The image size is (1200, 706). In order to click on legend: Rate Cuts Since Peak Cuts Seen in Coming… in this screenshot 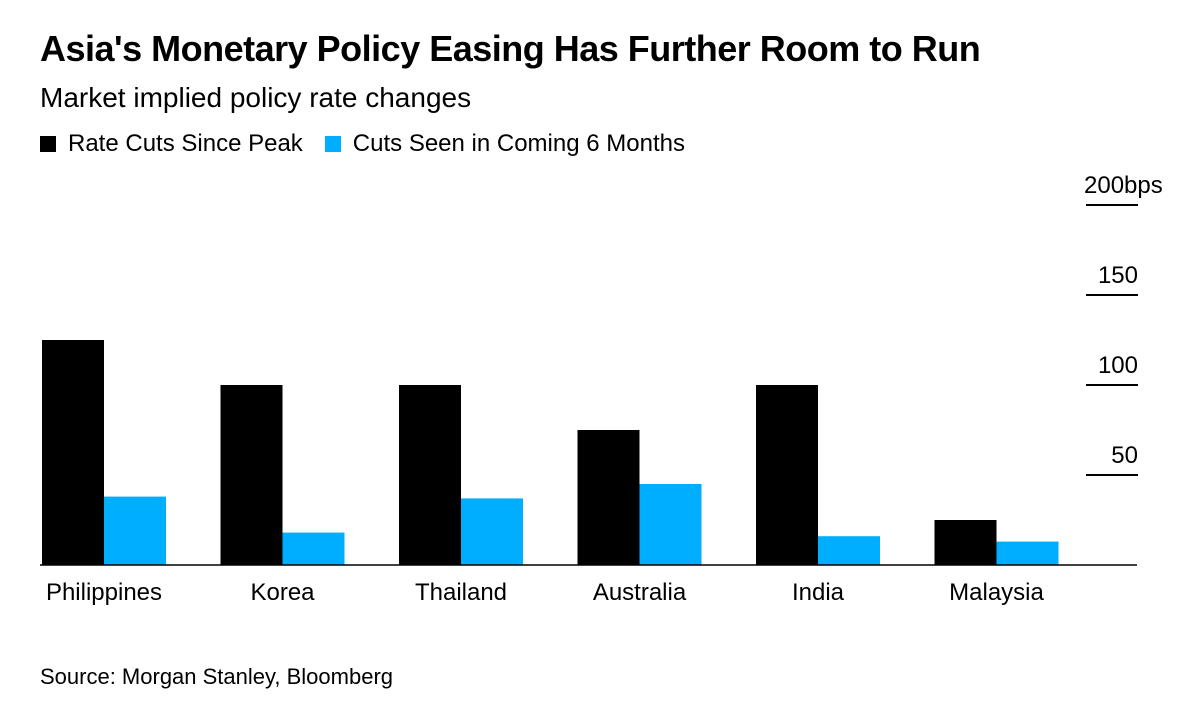, I will do `click(373, 144)`.